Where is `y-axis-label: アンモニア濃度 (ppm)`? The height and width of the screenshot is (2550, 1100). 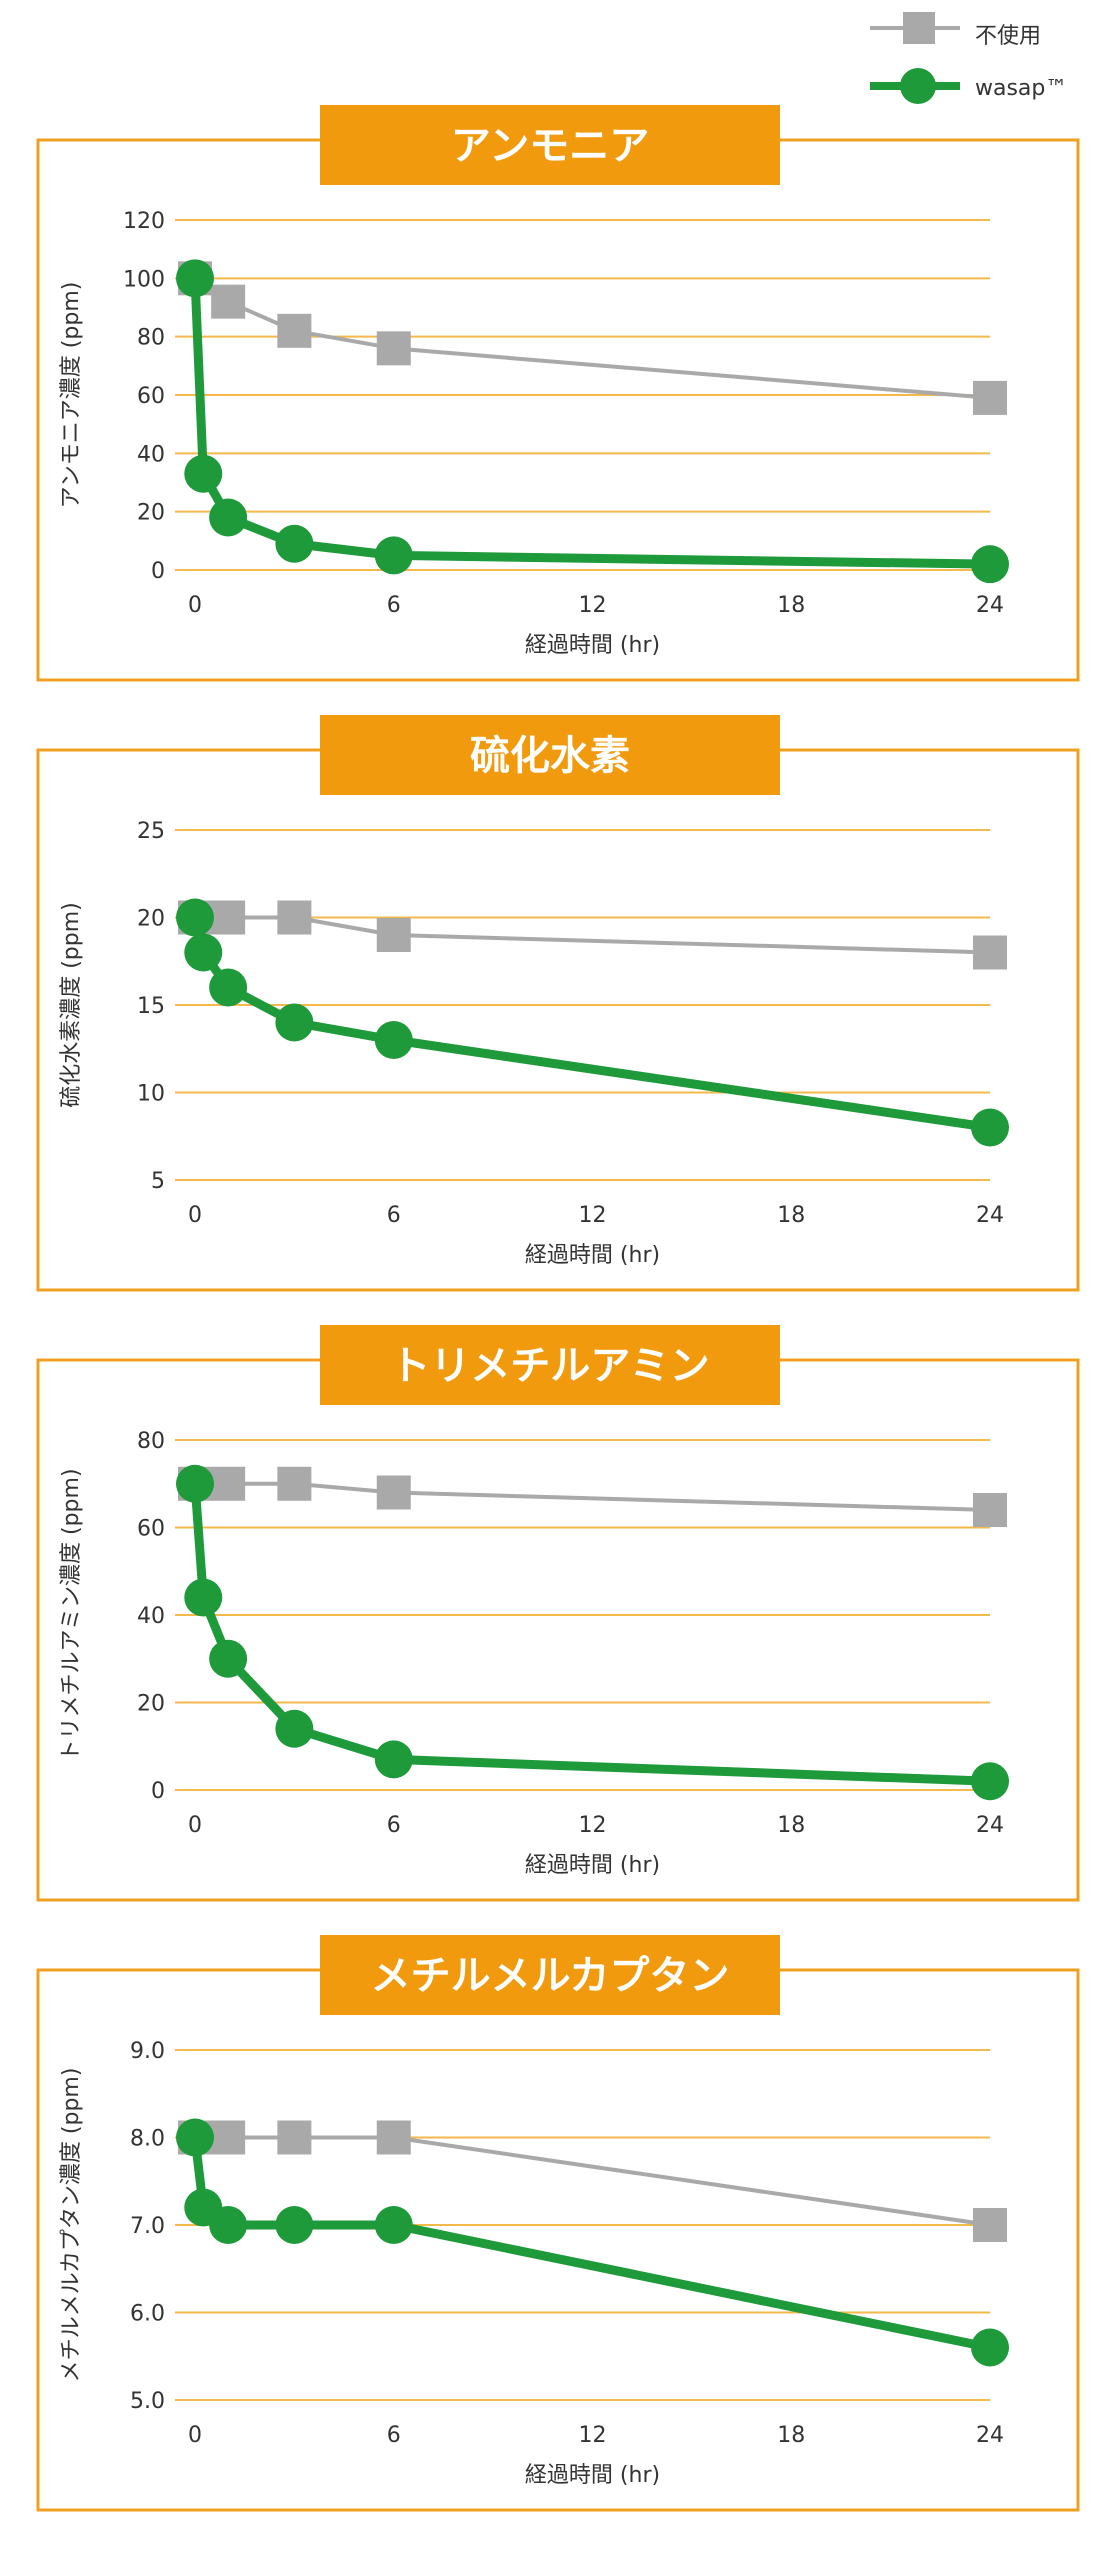
y-axis-label: アンモニア濃度 (ppm) is located at coordinates (71, 395).